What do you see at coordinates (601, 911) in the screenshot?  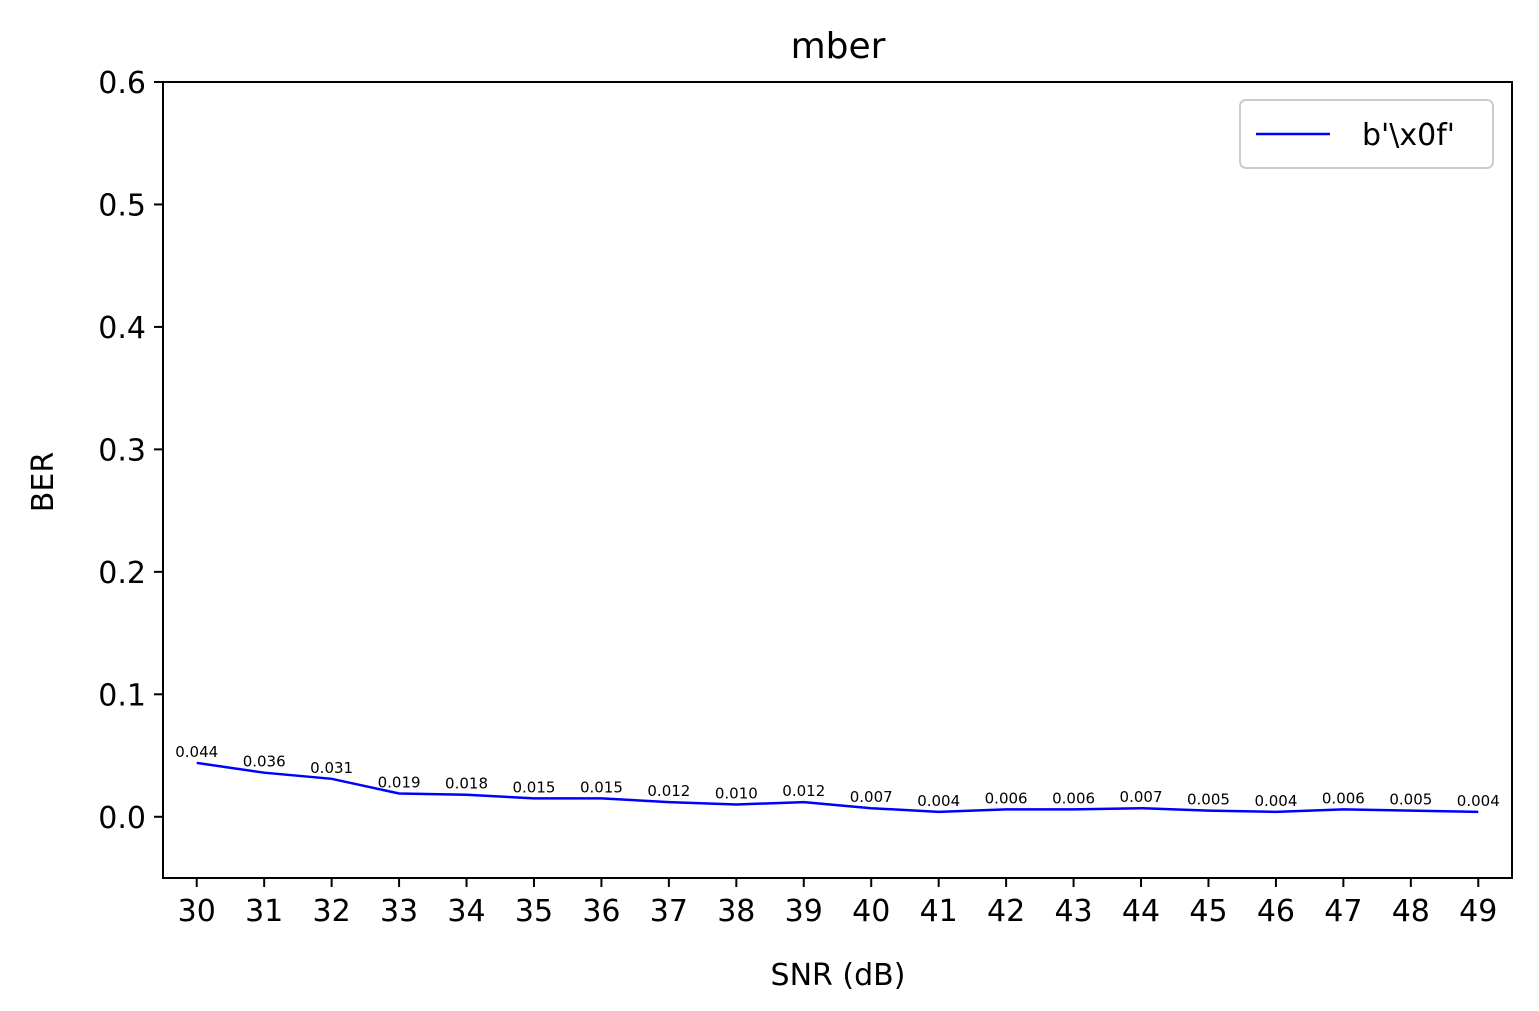 I see `x-tick-label: 36` at bounding box center [601, 911].